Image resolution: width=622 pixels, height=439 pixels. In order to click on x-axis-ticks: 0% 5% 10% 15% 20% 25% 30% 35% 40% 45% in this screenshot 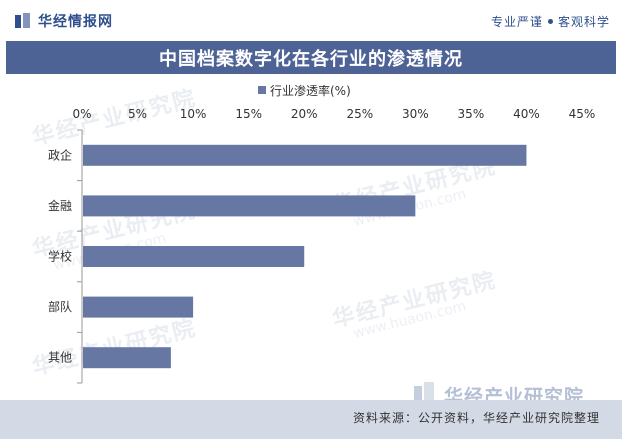, I will do `click(333, 114)`.